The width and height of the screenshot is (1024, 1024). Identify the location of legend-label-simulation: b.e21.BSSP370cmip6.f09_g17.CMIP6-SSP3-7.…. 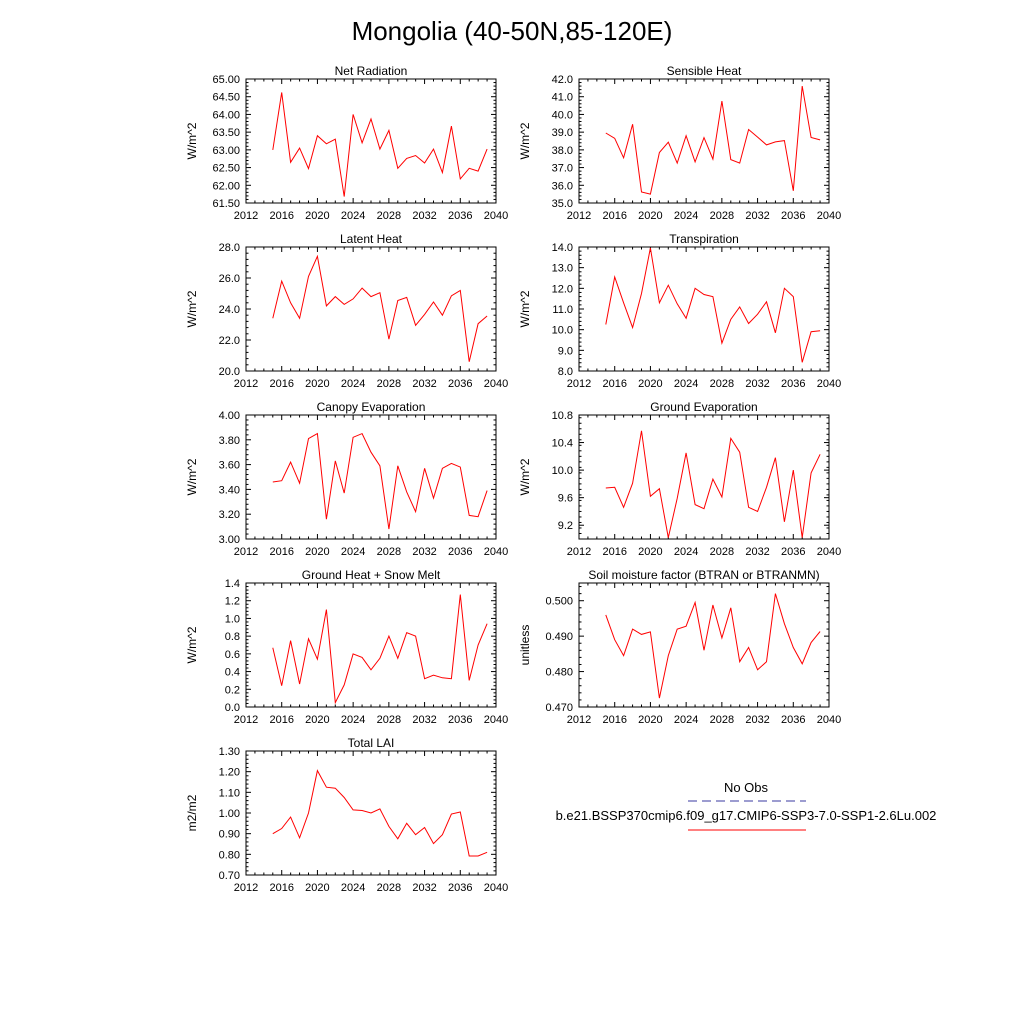
(746, 815).